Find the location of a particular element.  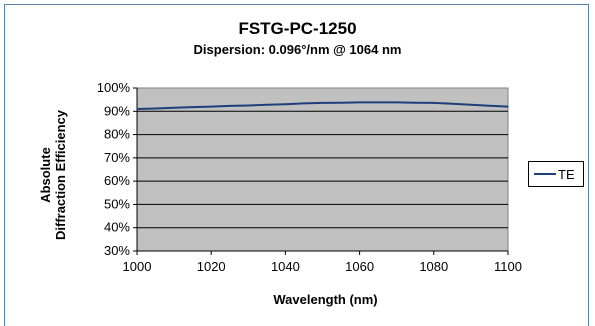

legend: TE is located at coordinates (556, 174).